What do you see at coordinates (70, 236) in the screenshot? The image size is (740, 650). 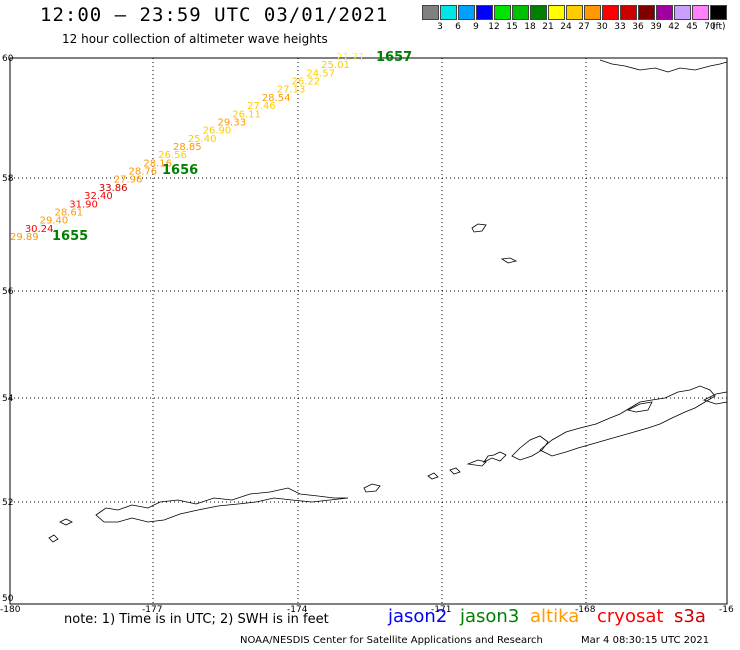 I see `time-label: 1655` at bounding box center [70, 236].